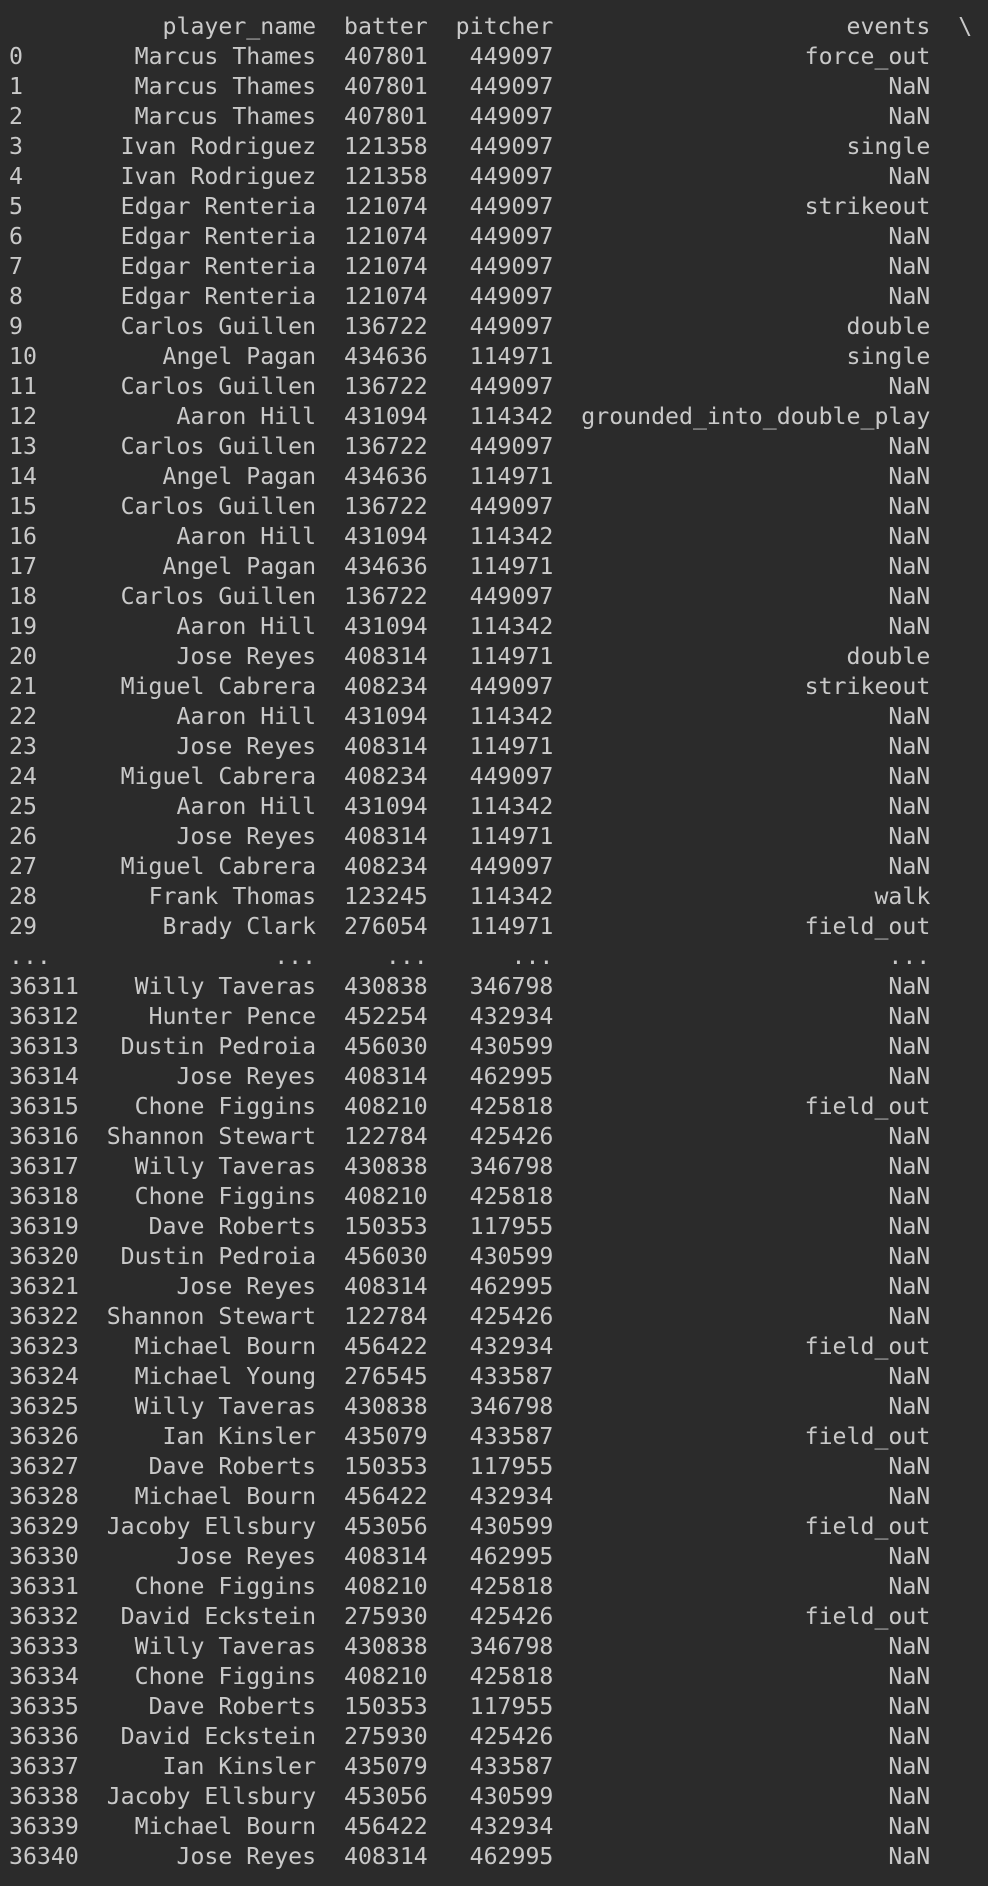  Describe the element at coordinates (44, 1406) in the screenshot. I see `row-index: 36325` at that location.